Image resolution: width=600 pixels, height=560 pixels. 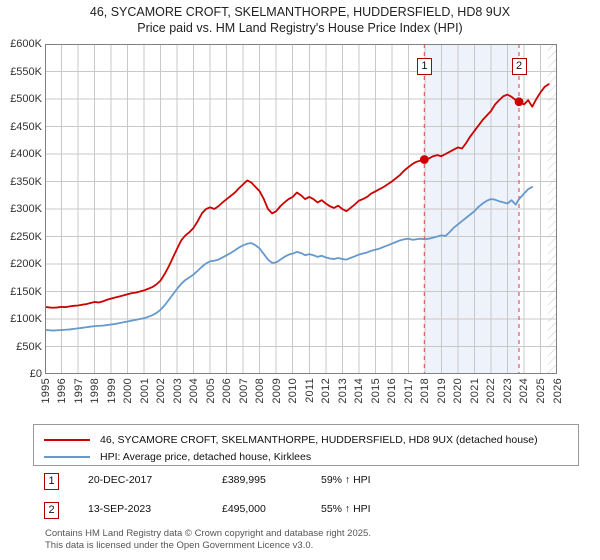 I want to click on x-axis-tick-label: 2025, so click(x=540, y=391).